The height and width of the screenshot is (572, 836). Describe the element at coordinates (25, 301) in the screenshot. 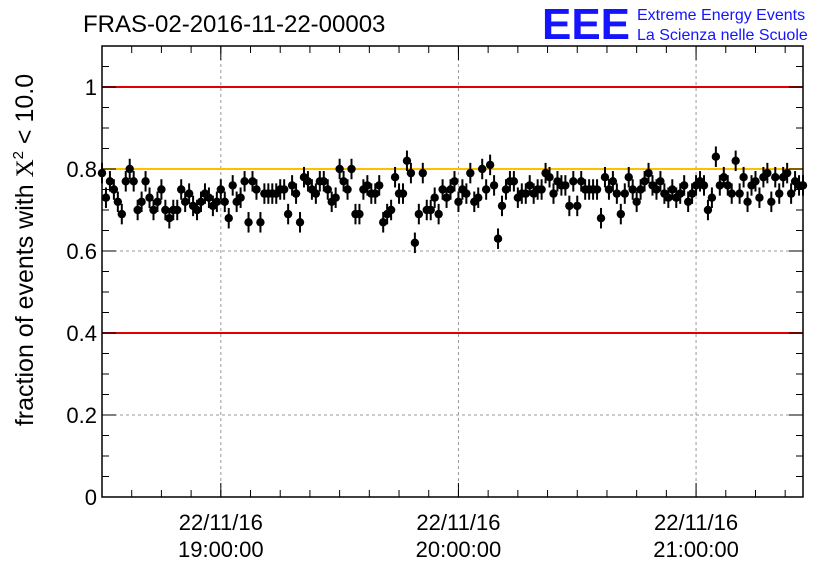

I see `y-axis-label-prefix: fraction of events with` at that location.